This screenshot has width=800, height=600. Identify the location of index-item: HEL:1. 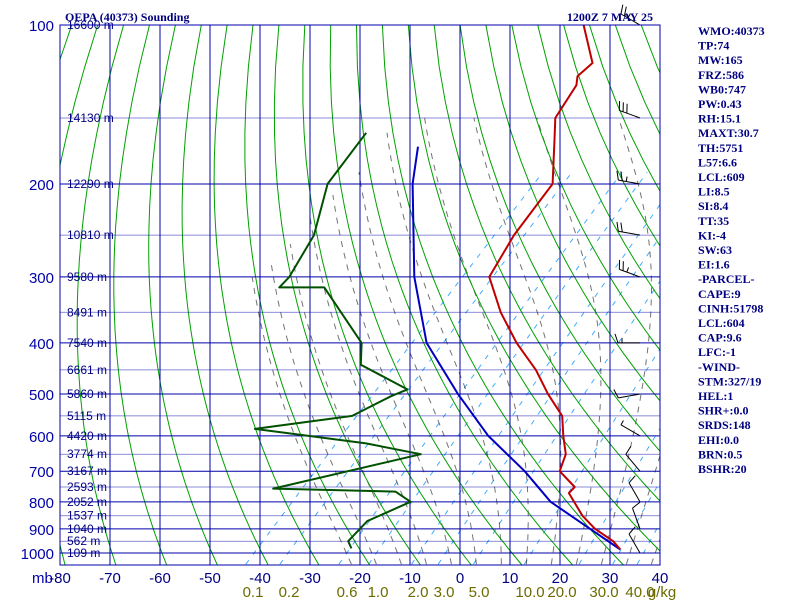
(715, 396).